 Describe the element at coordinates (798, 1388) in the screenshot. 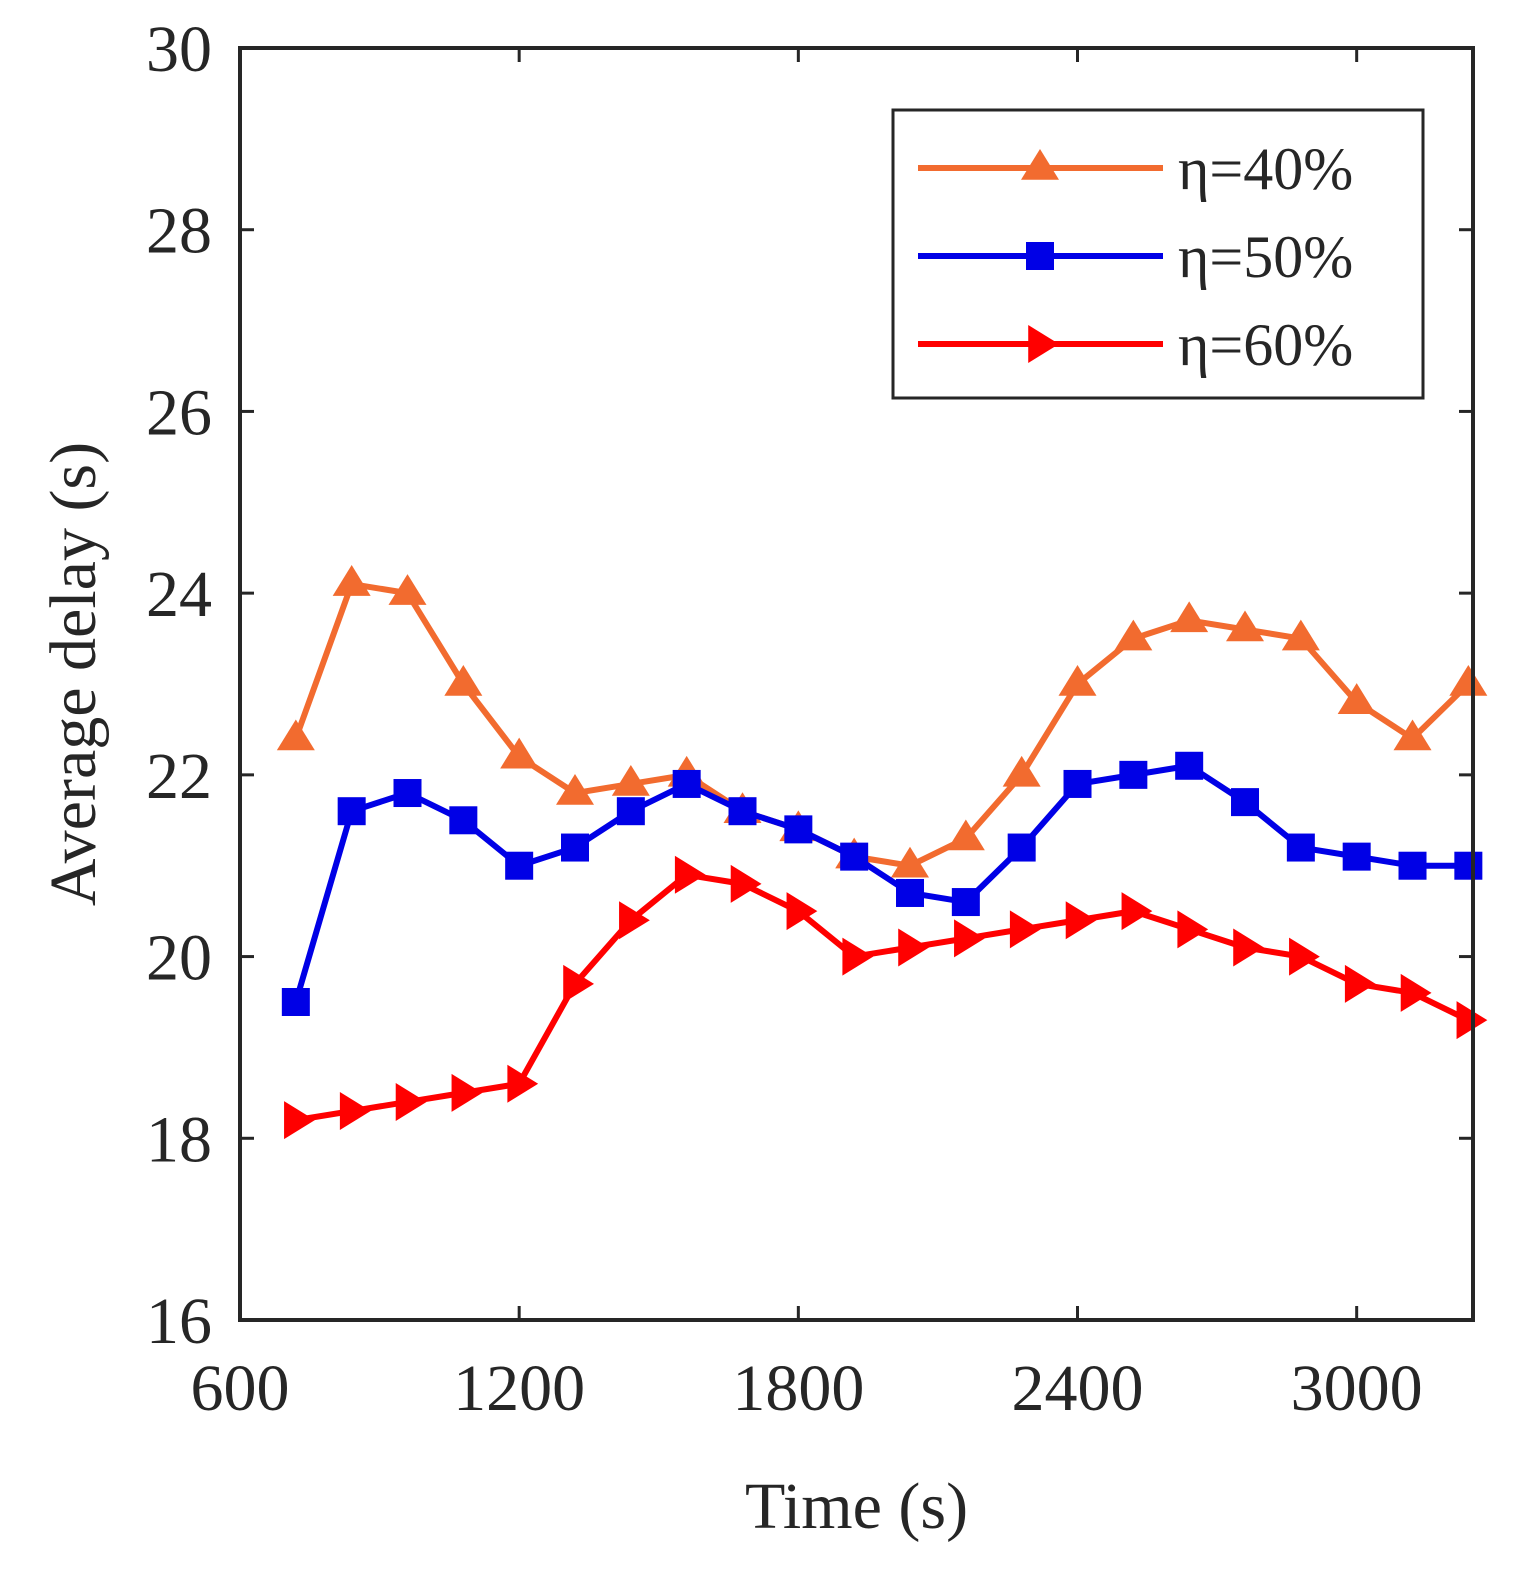

I see `x-tick-label: 1800` at that location.